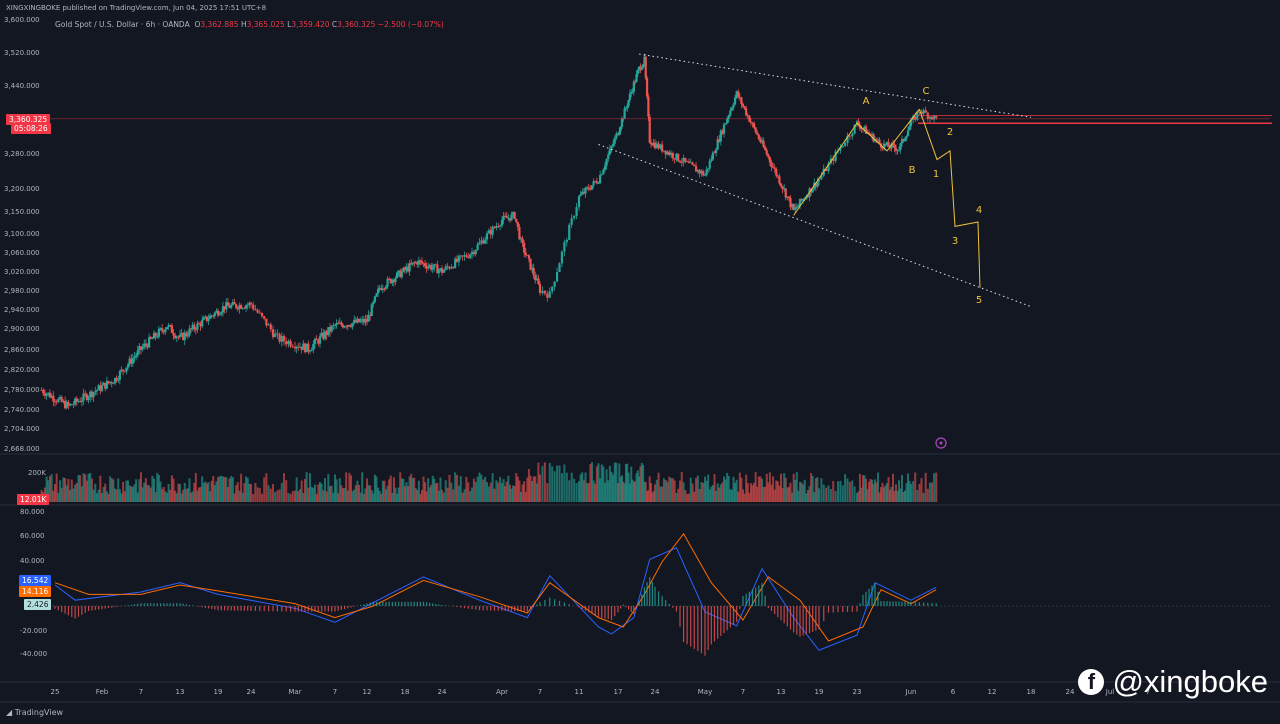 Image resolution: width=1280 pixels, height=724 pixels. I want to click on y-tick-label: 2,668.000, so click(22, 449).